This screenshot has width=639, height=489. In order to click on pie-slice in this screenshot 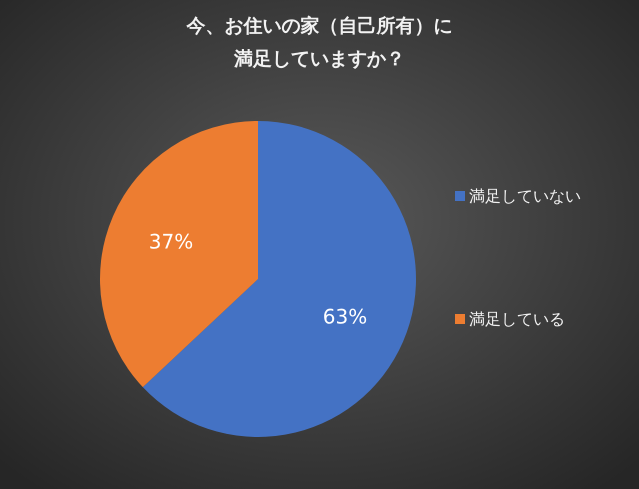, I will do `click(179, 254)`.